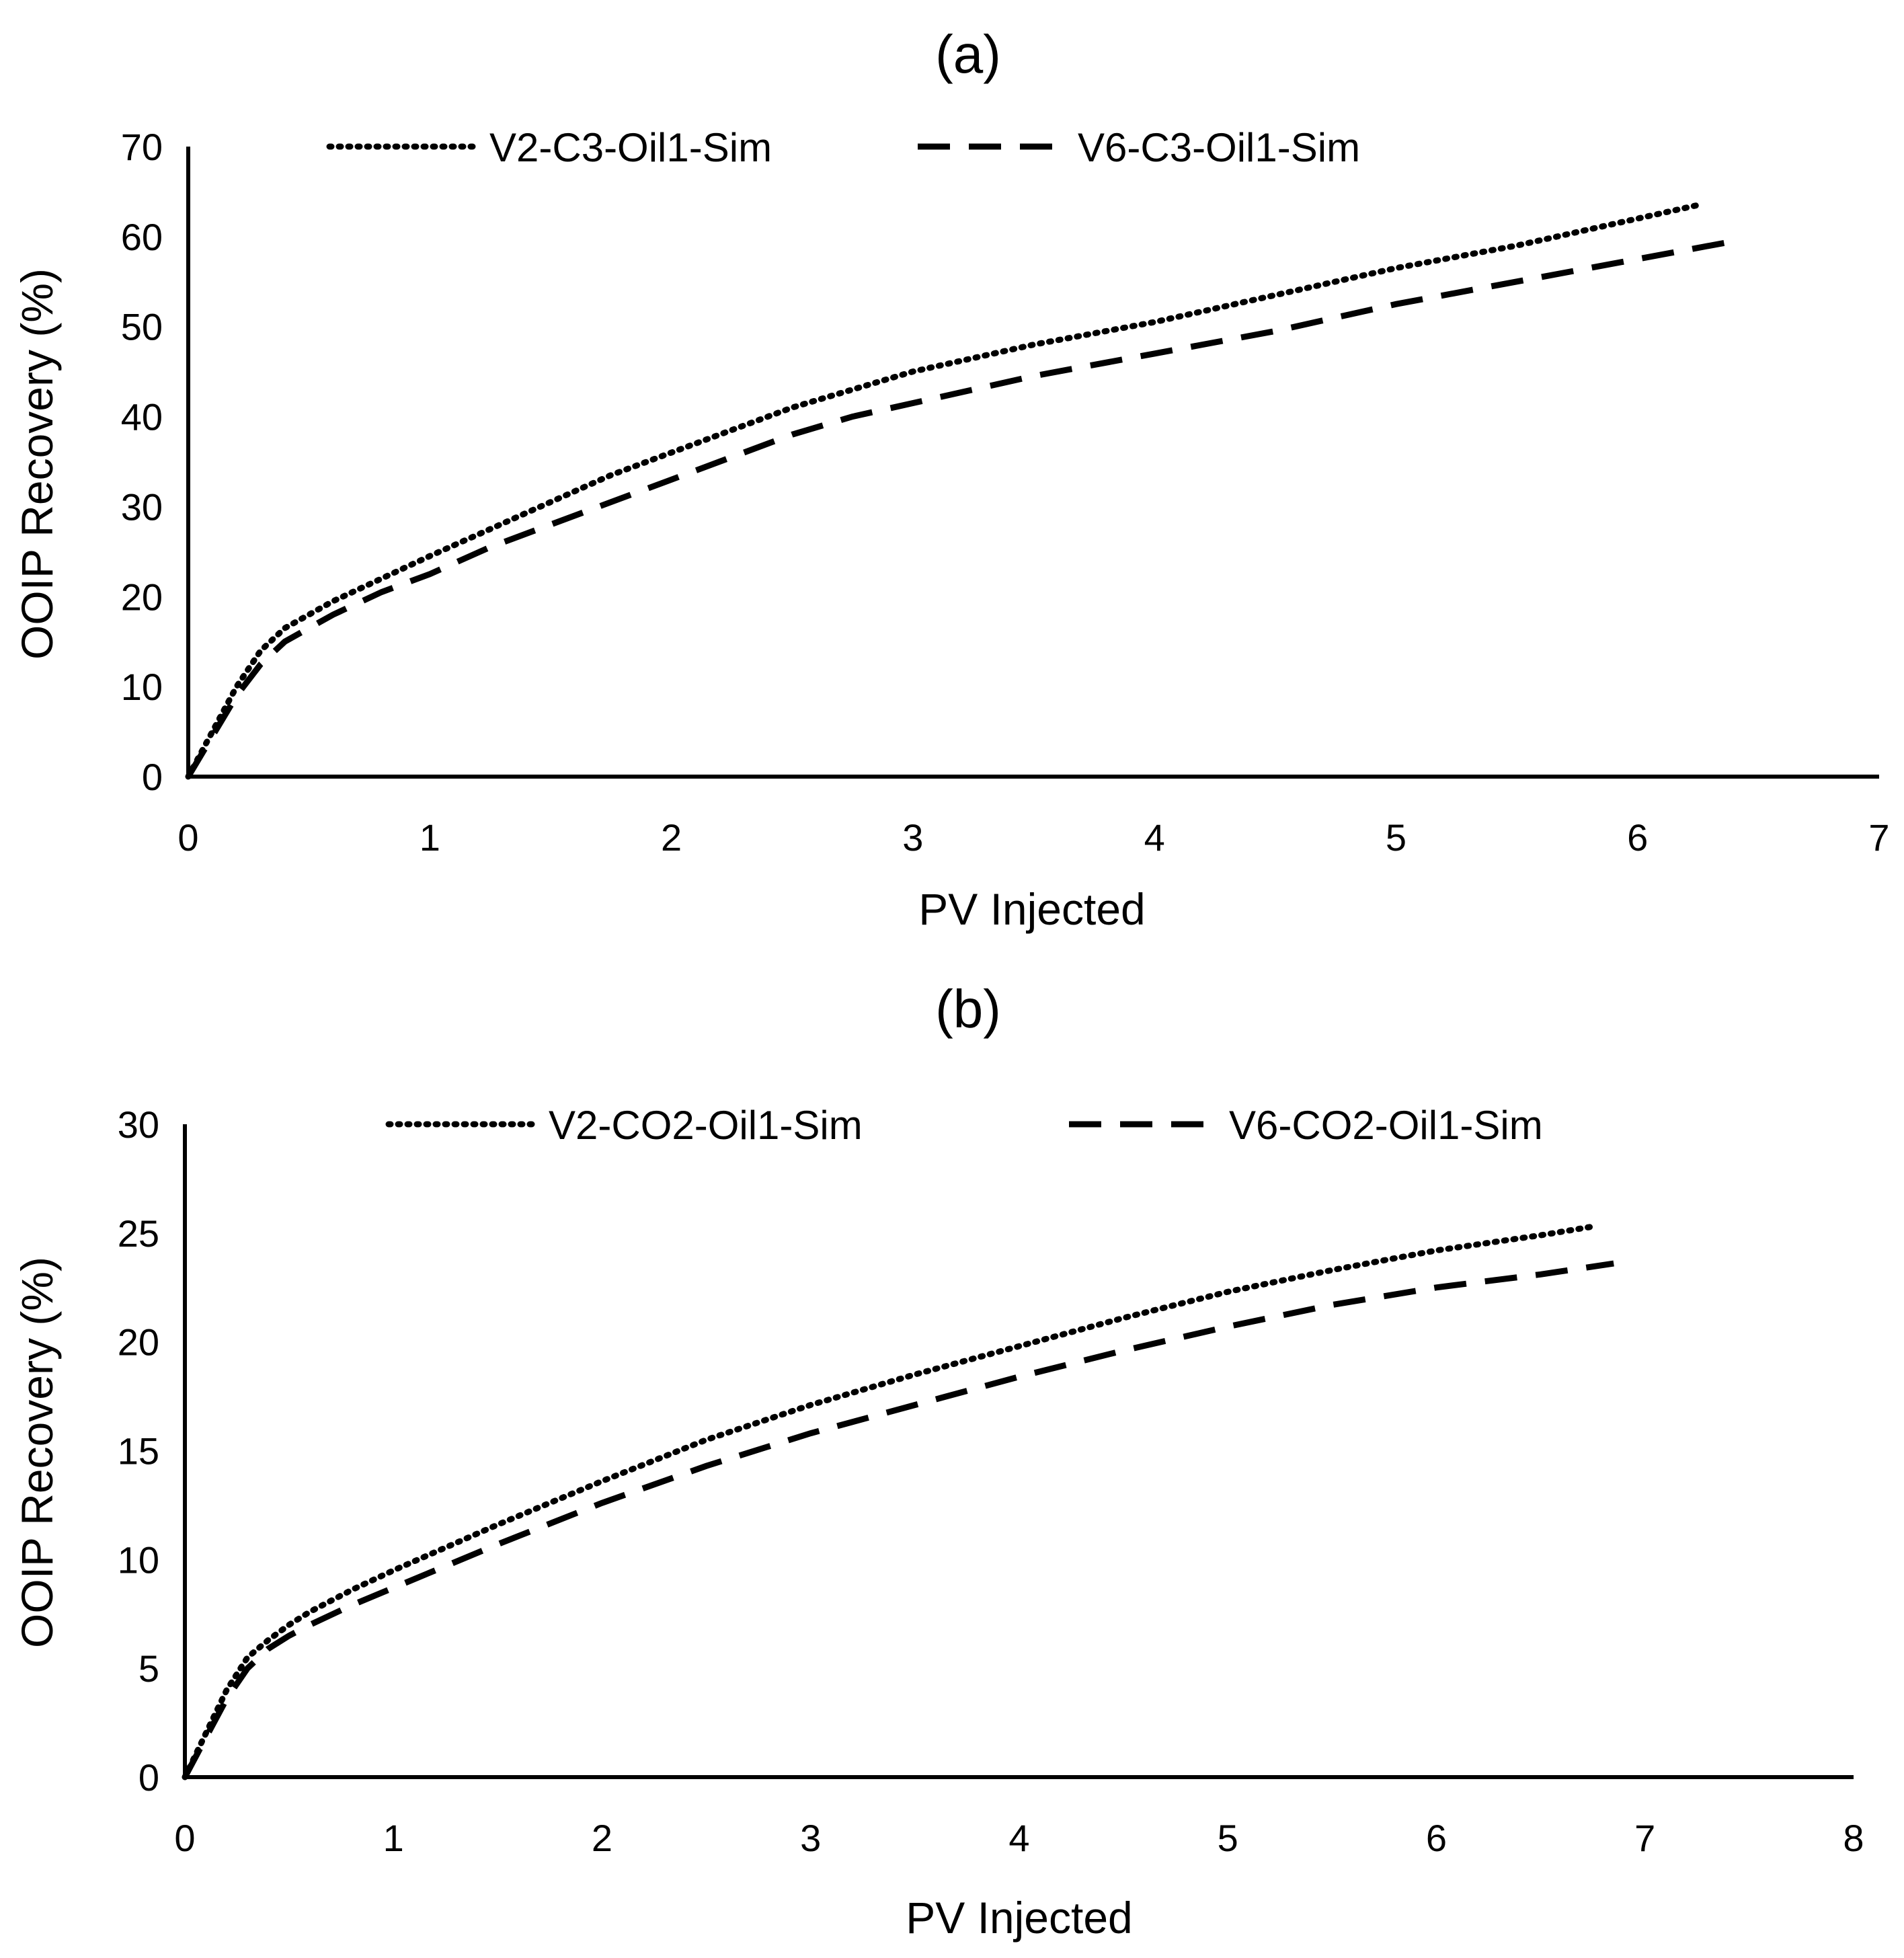 Image resolution: width=1904 pixels, height=1958 pixels. What do you see at coordinates (1386, 1126) in the screenshot?
I see `legend-label: V6-CO2-Oil1-Sim` at bounding box center [1386, 1126].